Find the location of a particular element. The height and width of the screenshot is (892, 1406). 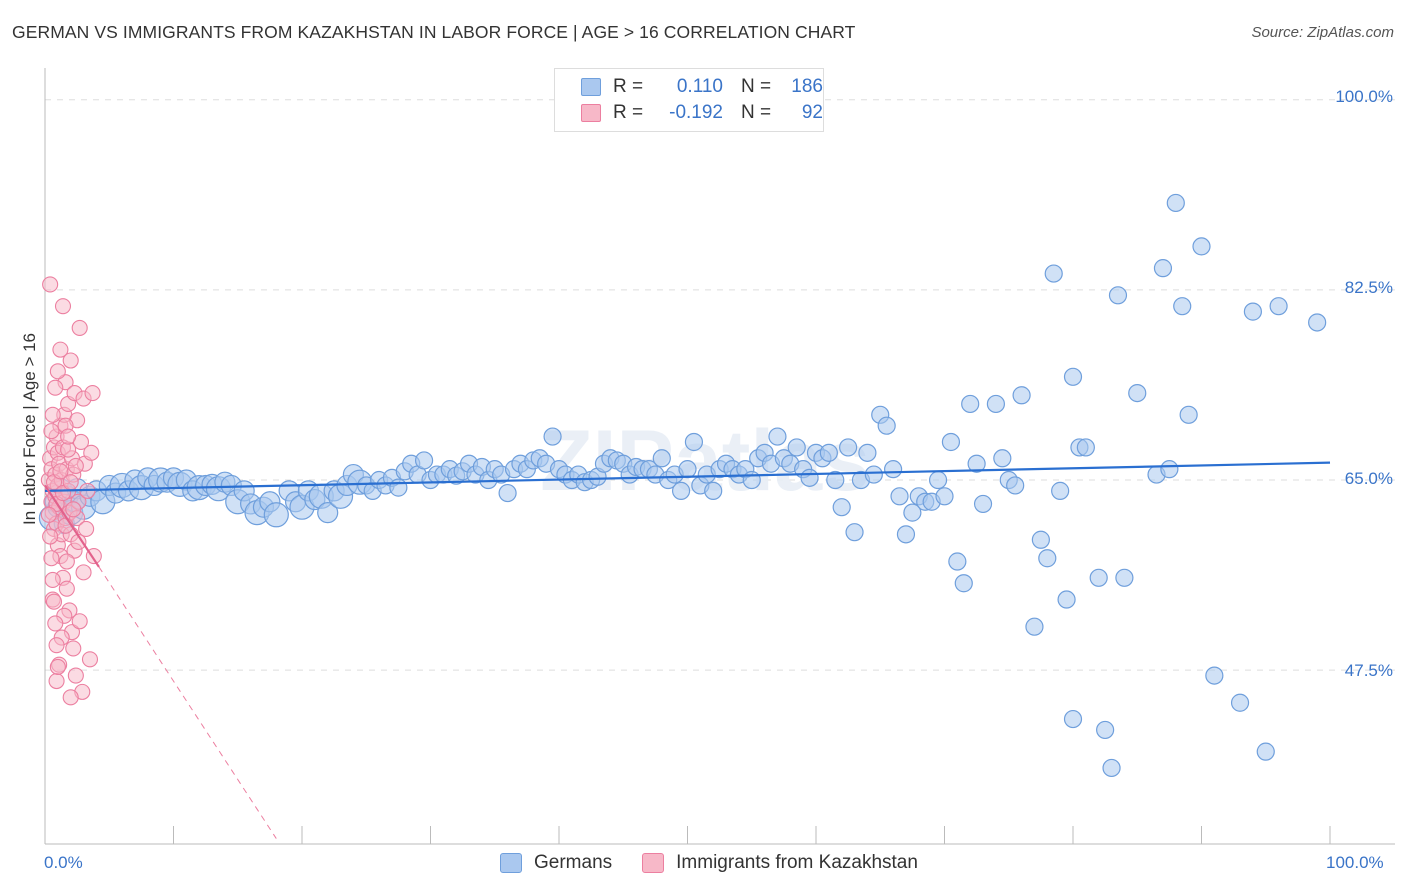

series-label-germans: Germans is located at coordinates (573, 862).